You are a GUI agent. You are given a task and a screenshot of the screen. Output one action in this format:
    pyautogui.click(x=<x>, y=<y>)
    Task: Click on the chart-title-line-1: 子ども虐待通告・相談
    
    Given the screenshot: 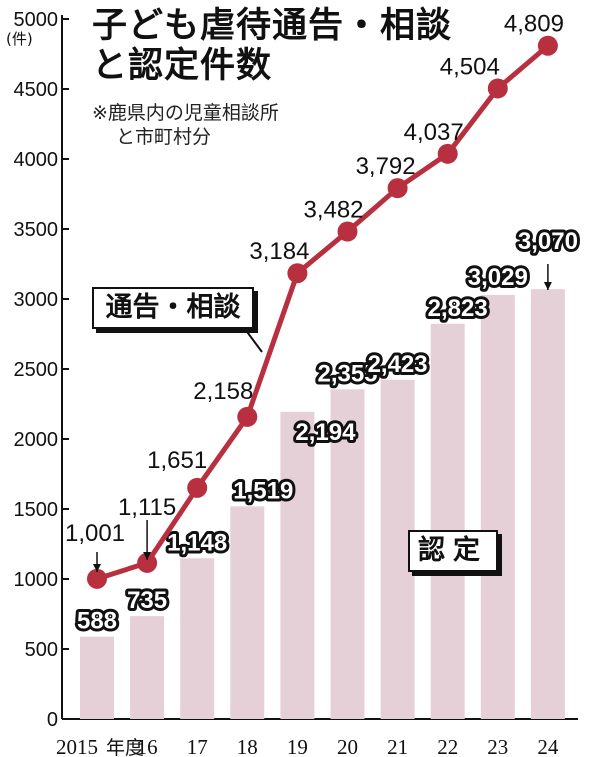 What is the action you would take?
    pyautogui.click(x=272, y=26)
    